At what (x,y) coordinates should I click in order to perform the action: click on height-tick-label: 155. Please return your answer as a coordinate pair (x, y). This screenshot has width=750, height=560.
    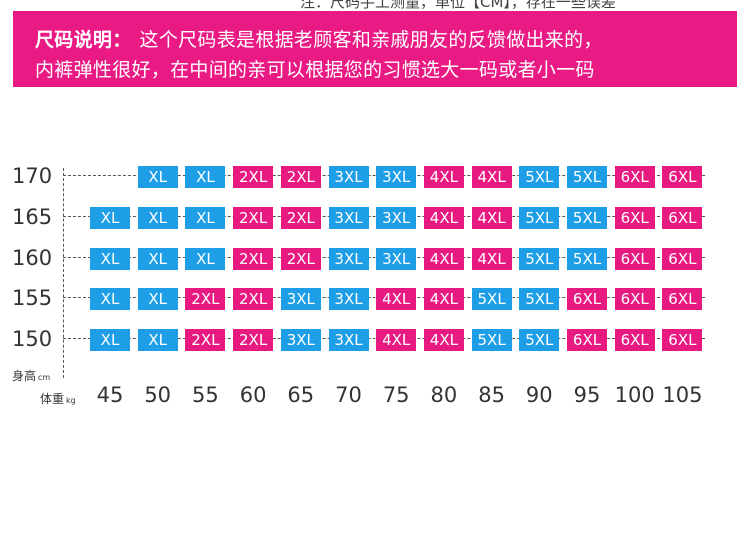
    Looking at the image, I should click on (32, 298).